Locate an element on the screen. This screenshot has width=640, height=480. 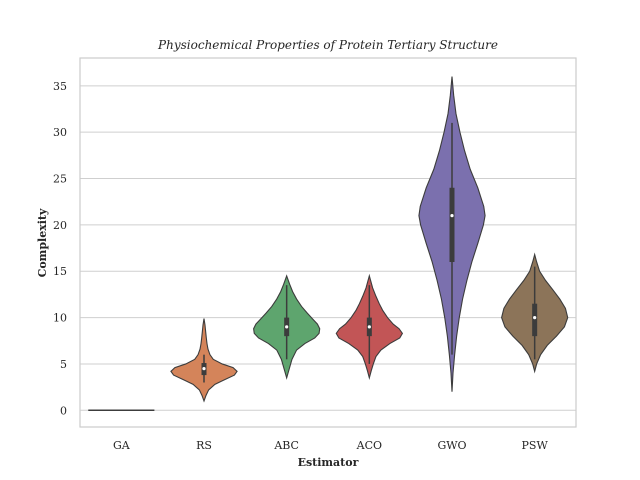
x-tick-label-rs: RS is located at coordinates (204, 445).